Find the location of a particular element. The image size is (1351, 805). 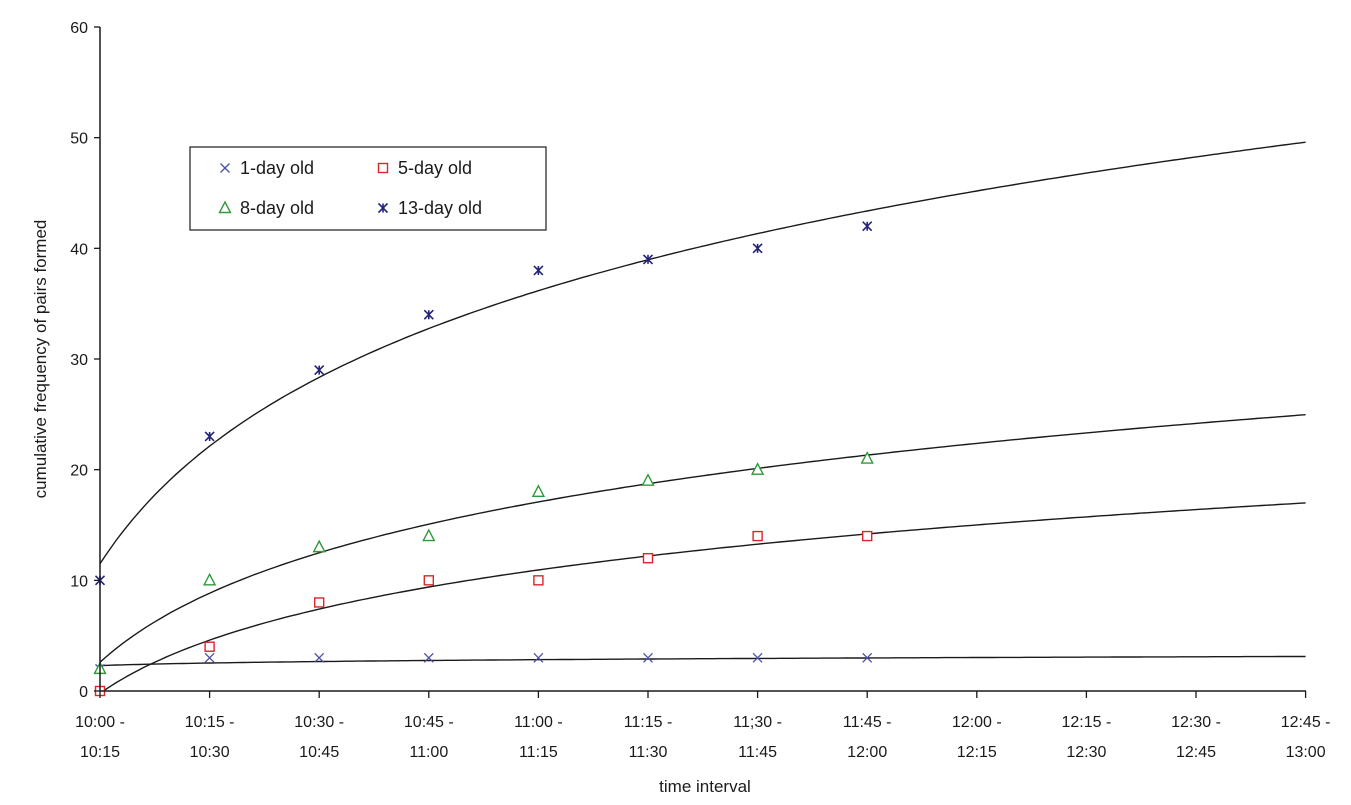

x-tick-label-line2: 10:15 is located at coordinates (100, 752).